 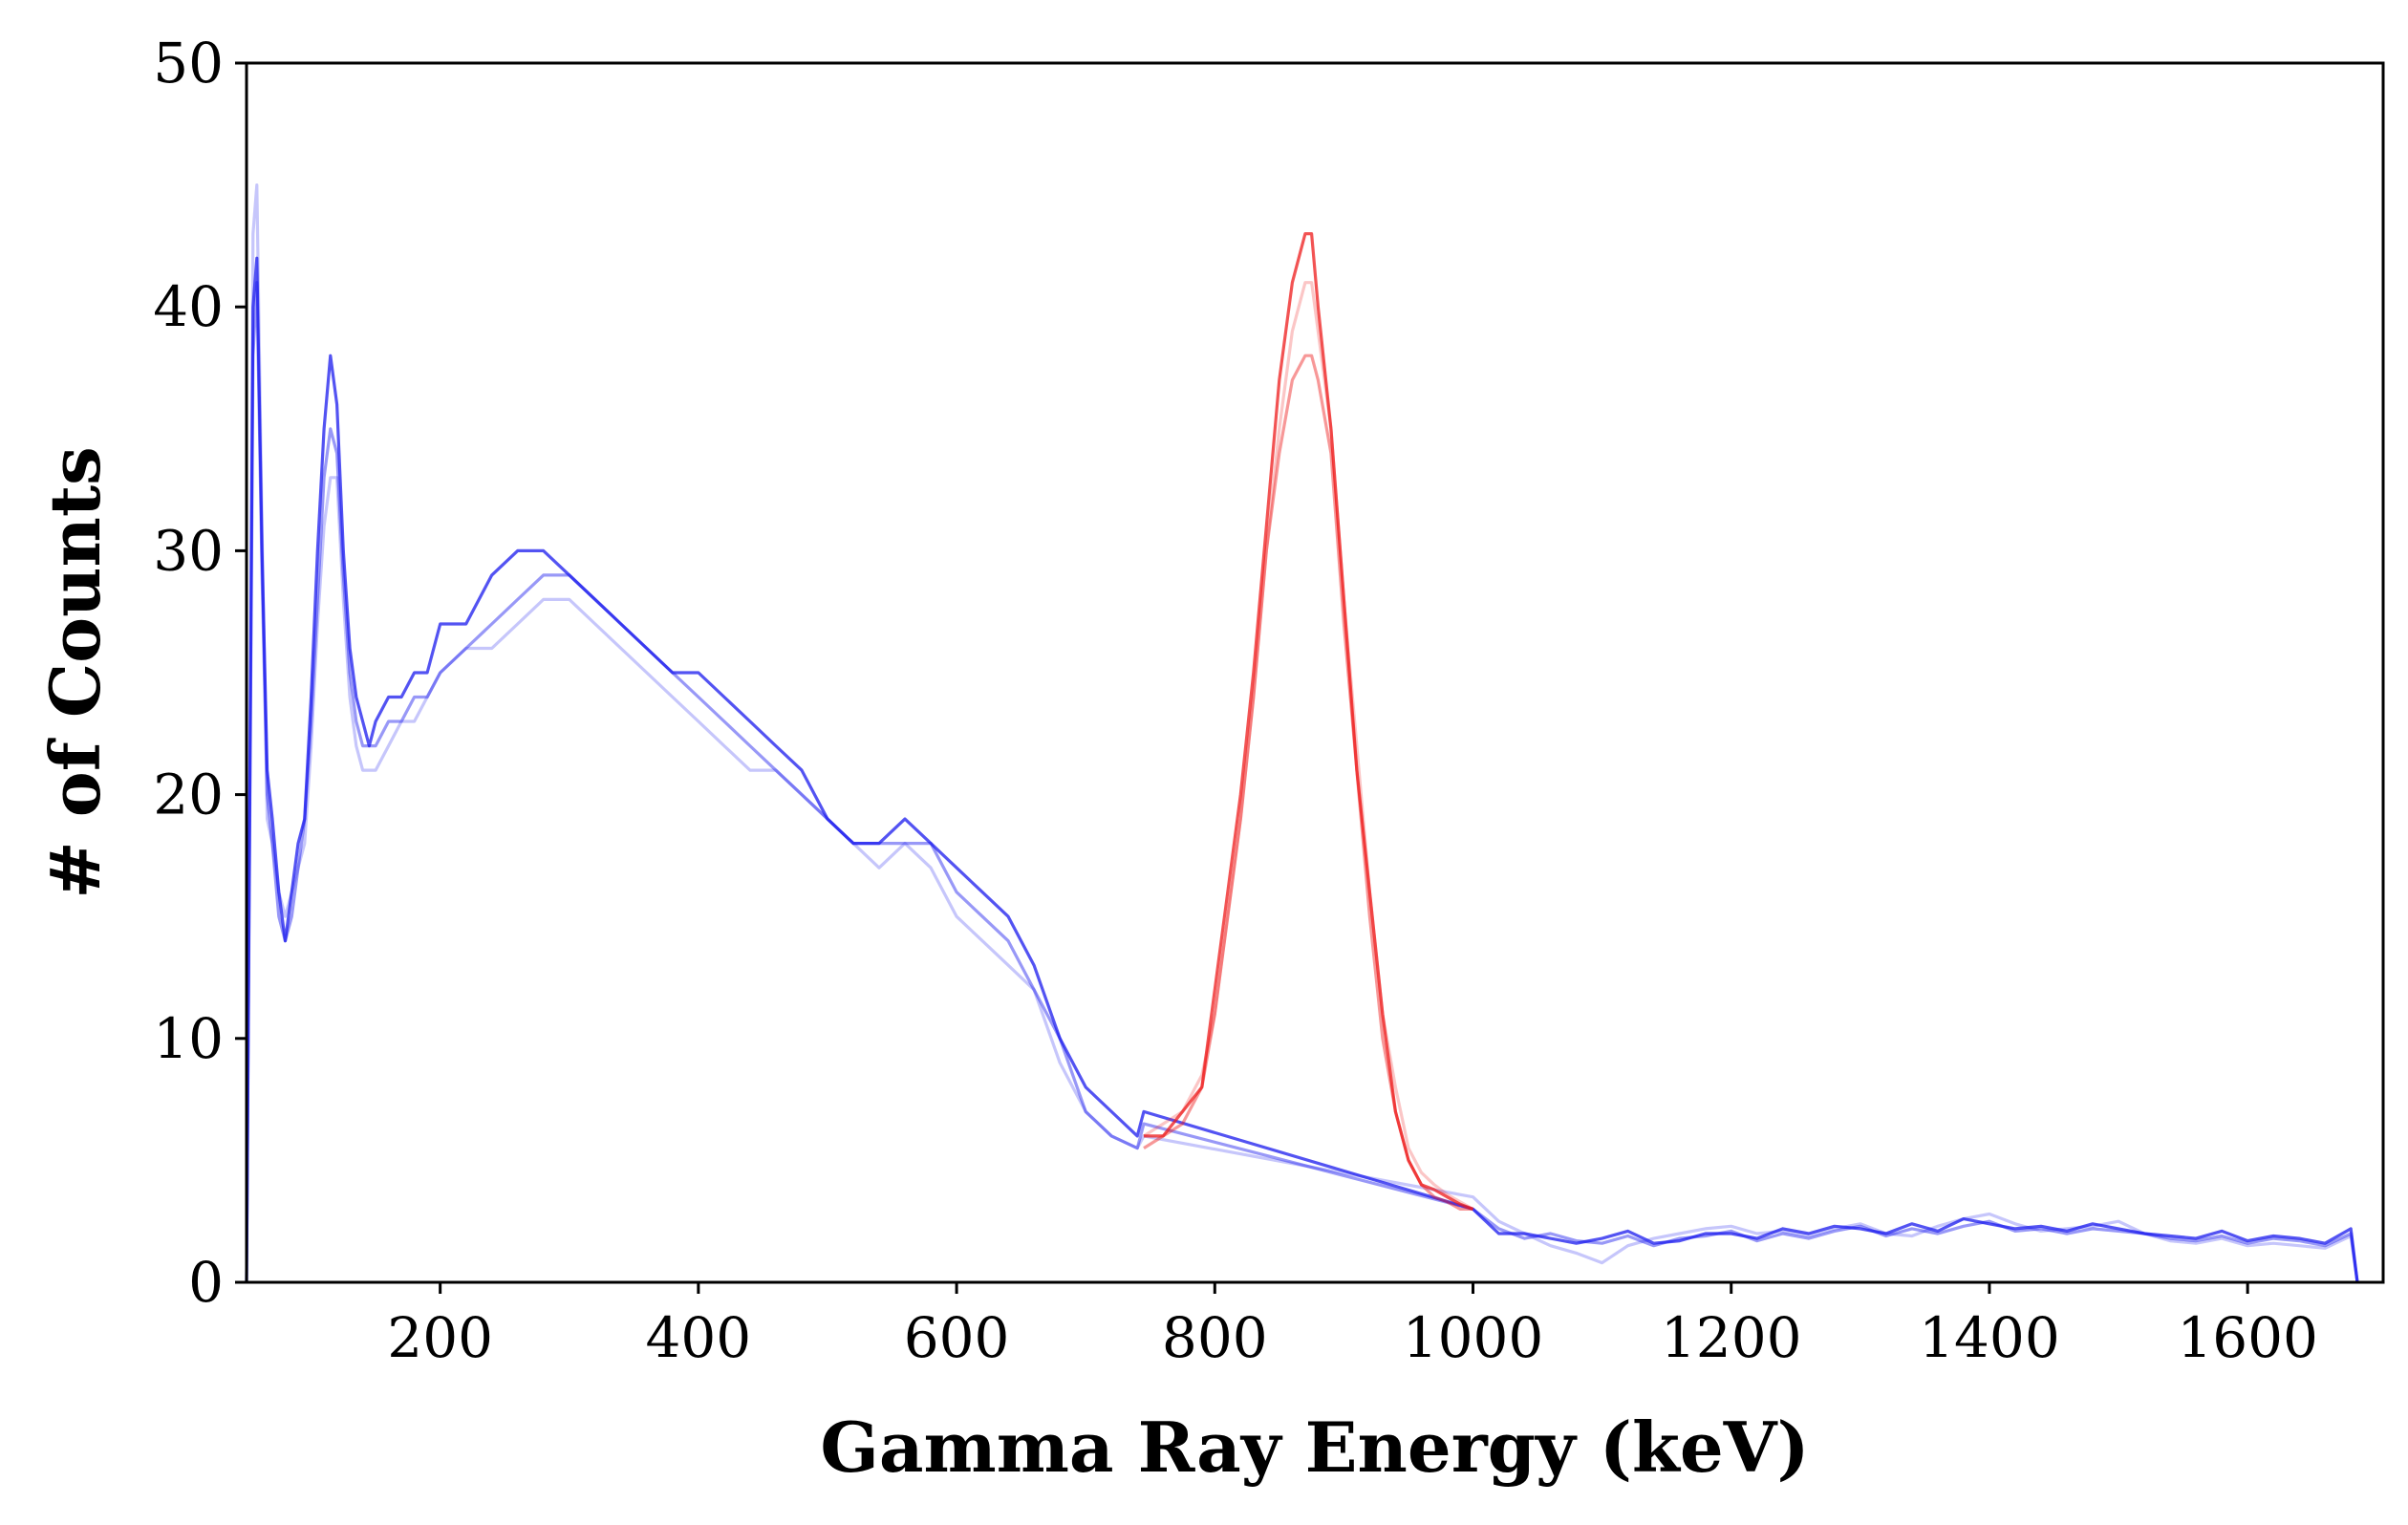 What do you see at coordinates (189, 1038) in the screenshot?
I see `y-tick-label: 10` at bounding box center [189, 1038].